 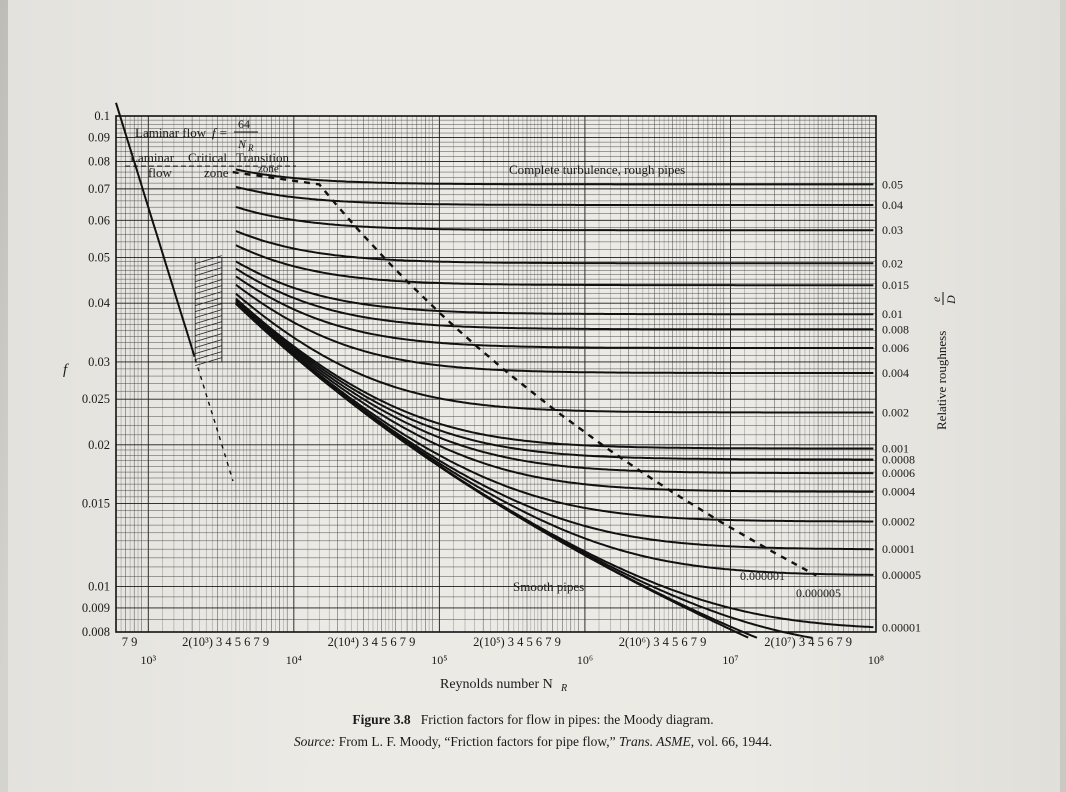 I want to click on y-tick-label: 0.07, so click(x=99, y=189).